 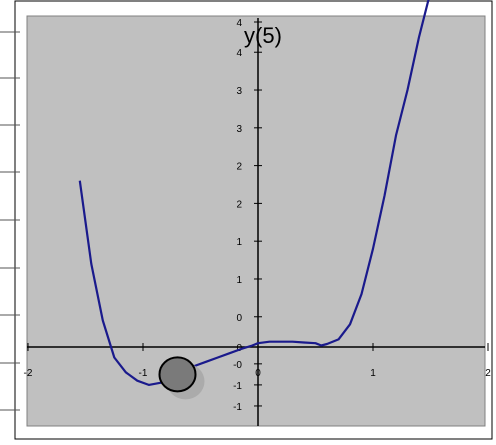 What do you see at coordinates (258, 373) in the screenshot?
I see `x-tick-label: 0` at bounding box center [258, 373].